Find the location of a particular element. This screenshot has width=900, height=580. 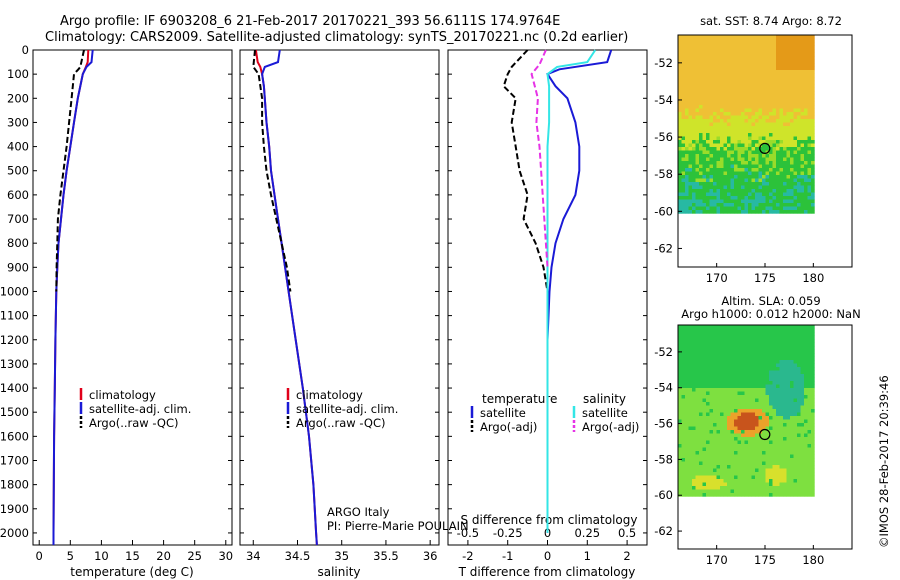

difference-xtick-label: 2 is located at coordinates (626, 556).